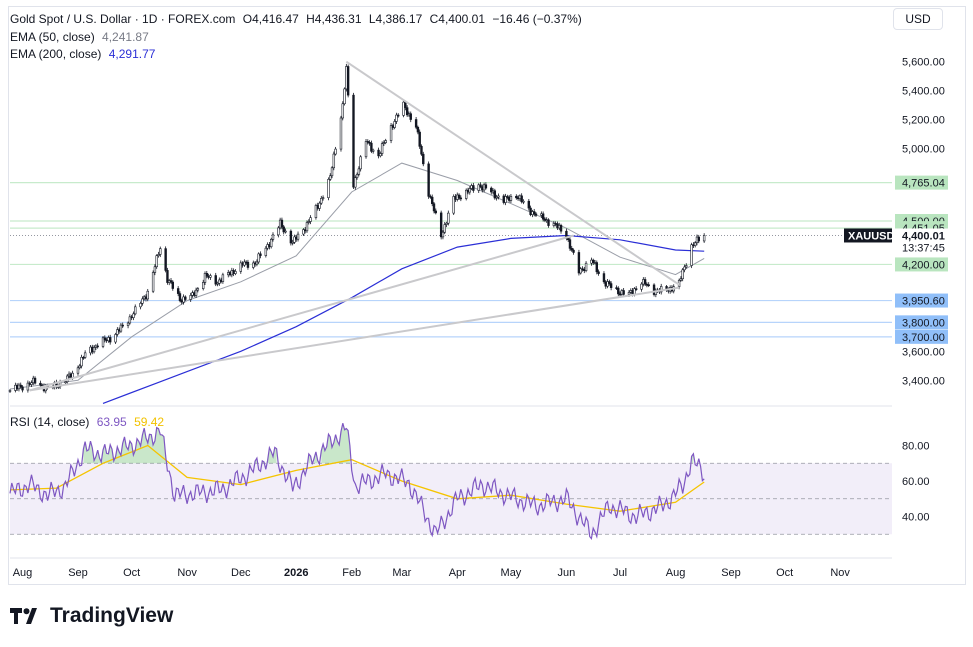 The image size is (973, 647). I want to click on tradingview-logo: TradingView, so click(91, 616).